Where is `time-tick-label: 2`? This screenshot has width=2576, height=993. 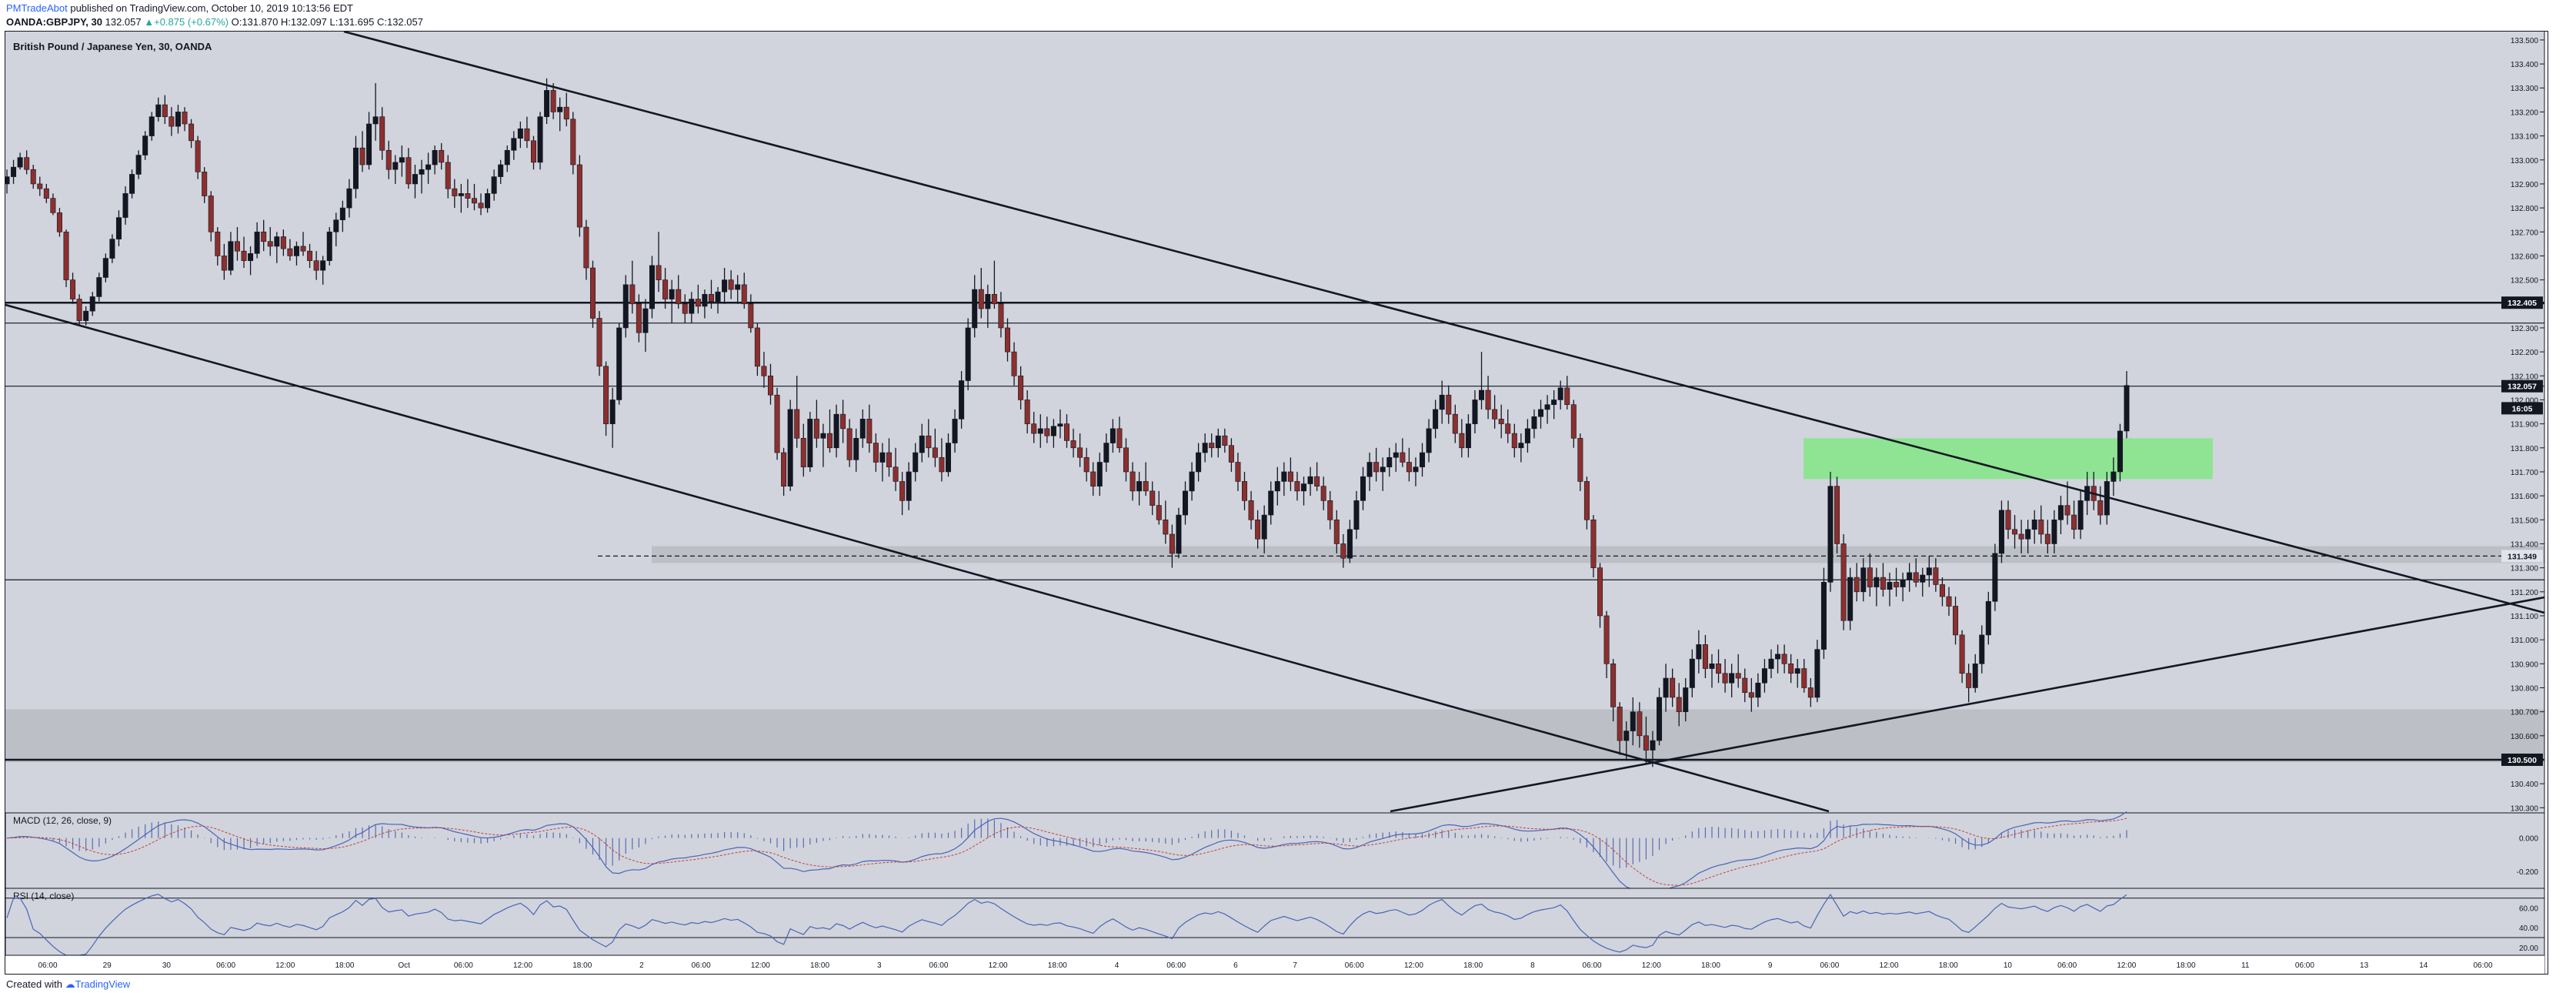
time-tick-label: 2 is located at coordinates (641, 965).